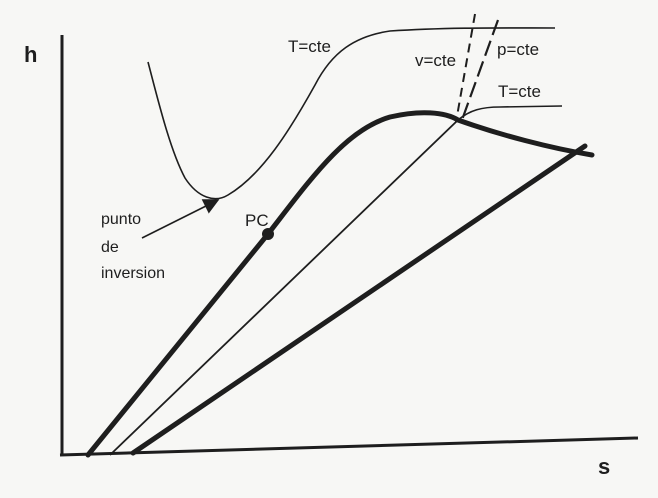  What do you see at coordinates (435, 60) in the screenshot?
I see `isochore-label: v=cte` at bounding box center [435, 60].